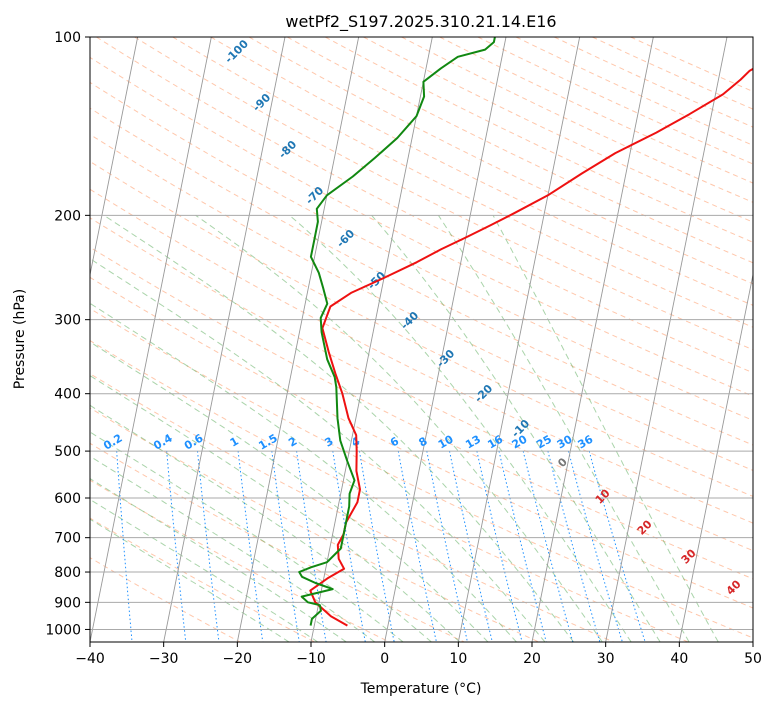 This screenshot has height=708, width=775. I want to click on isotherm-label: -30, so click(445, 358).